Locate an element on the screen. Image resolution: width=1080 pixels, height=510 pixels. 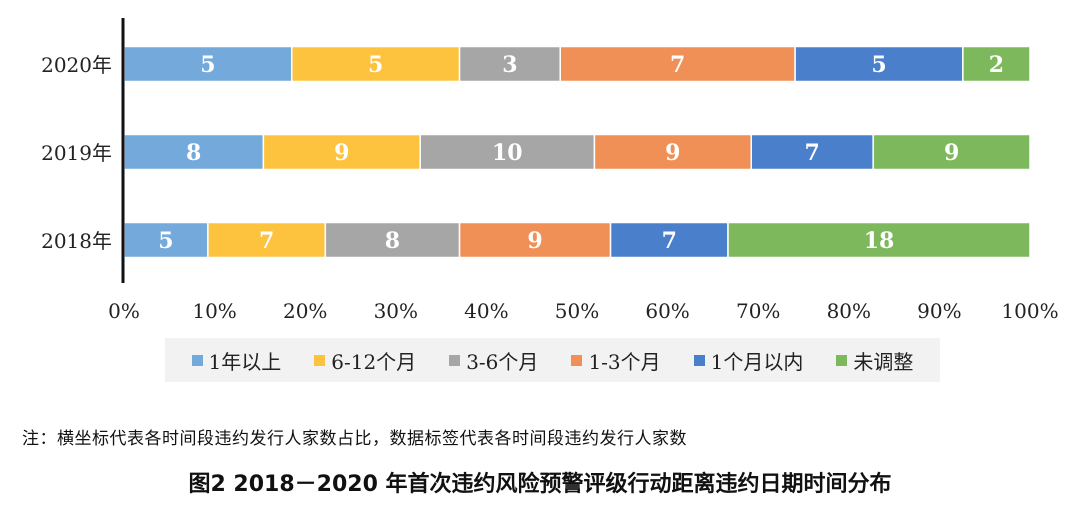
data-label: 10 is located at coordinates (507, 153).